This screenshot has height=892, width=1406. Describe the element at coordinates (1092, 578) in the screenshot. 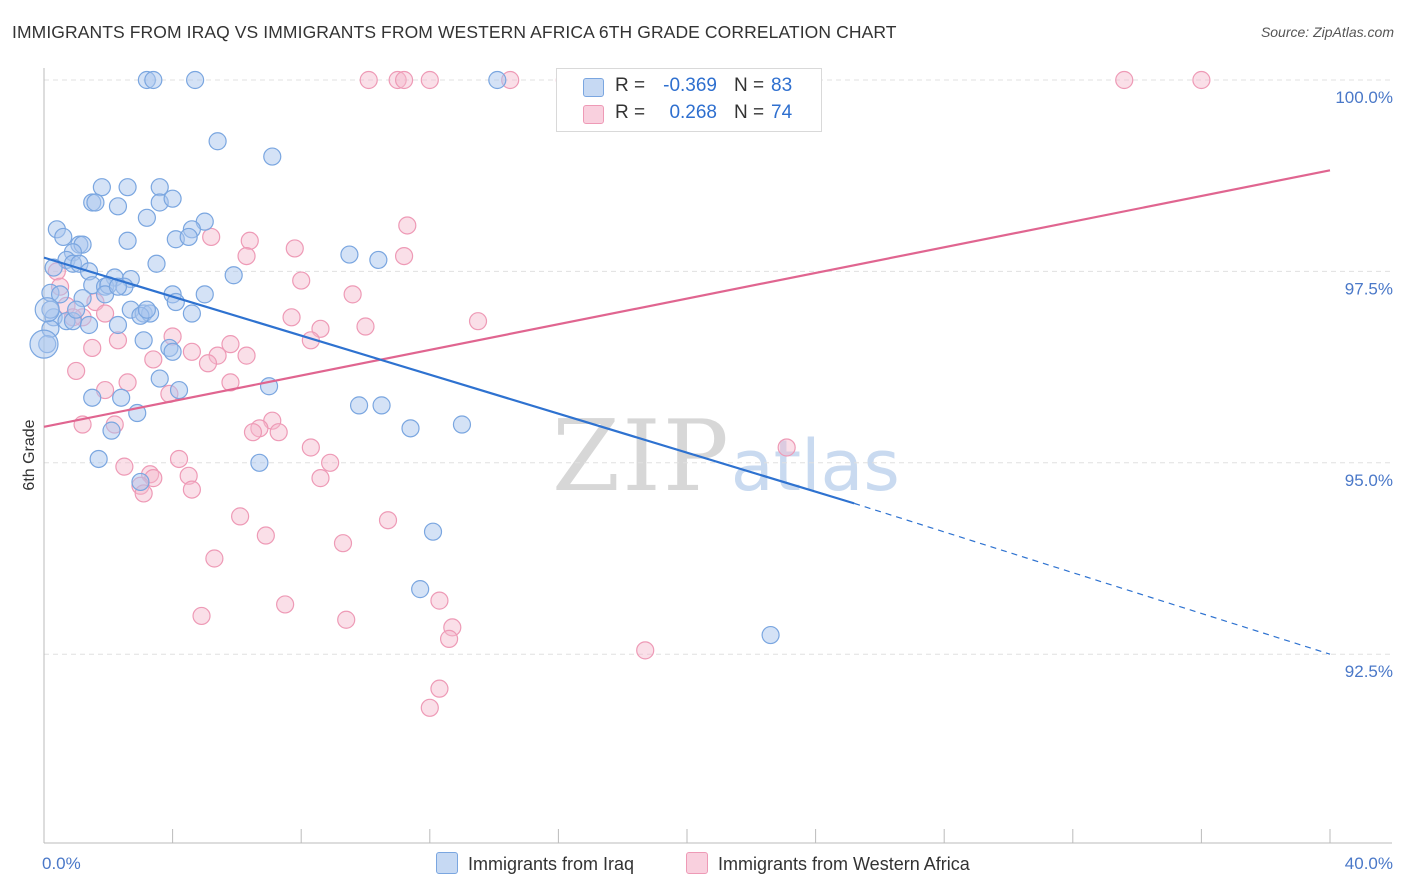

I see `trend-line-iraq-extrapolated` at that location.